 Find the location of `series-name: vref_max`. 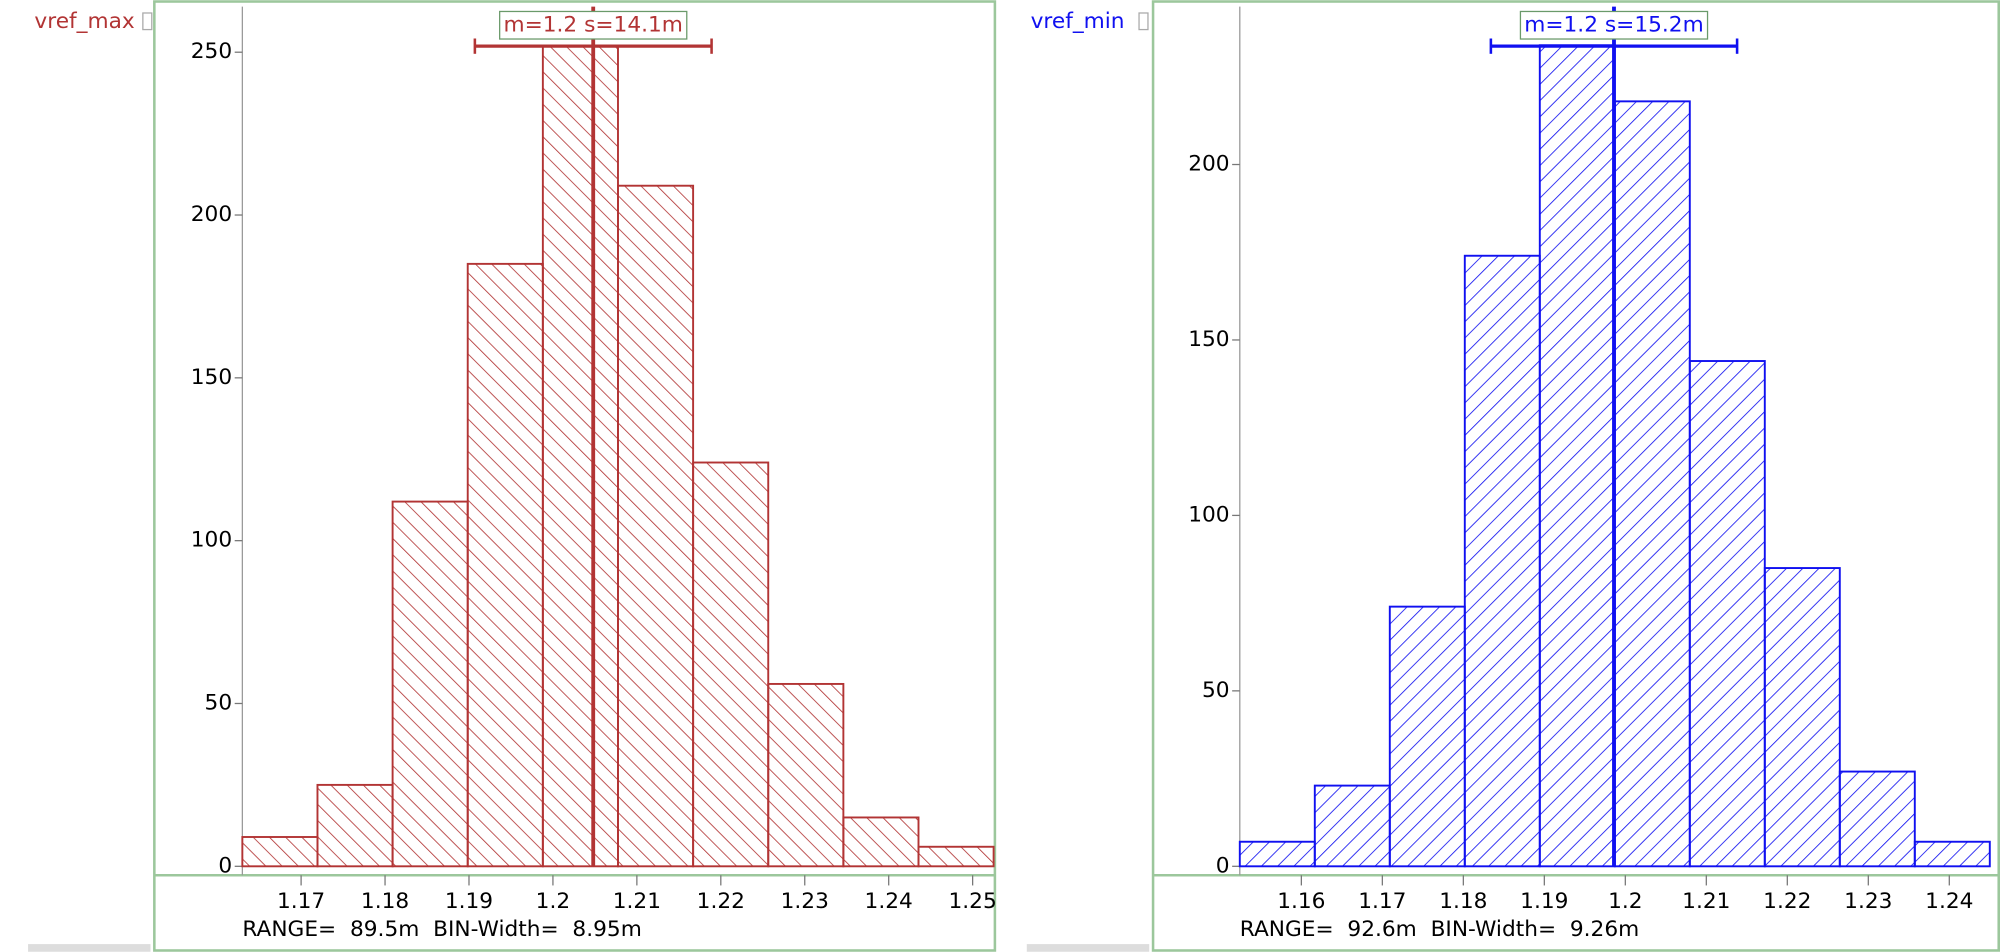

series-name: vref_max is located at coordinates (84, 21).